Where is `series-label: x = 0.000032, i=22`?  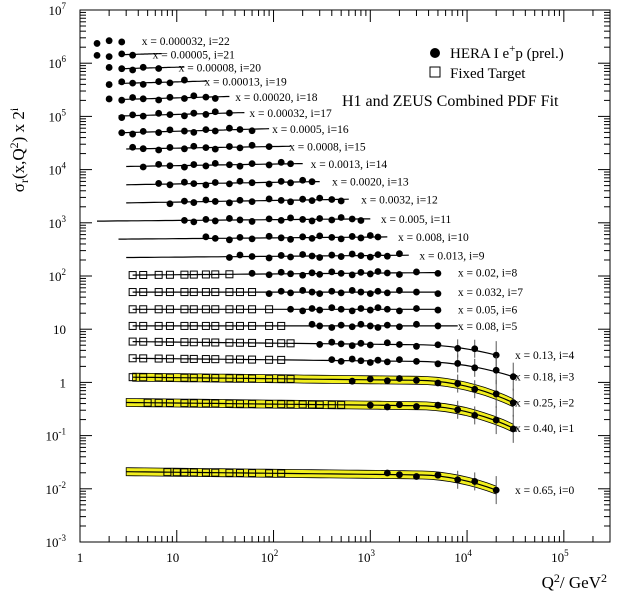 series-label: x = 0.000032, i=22 is located at coordinates (186, 42).